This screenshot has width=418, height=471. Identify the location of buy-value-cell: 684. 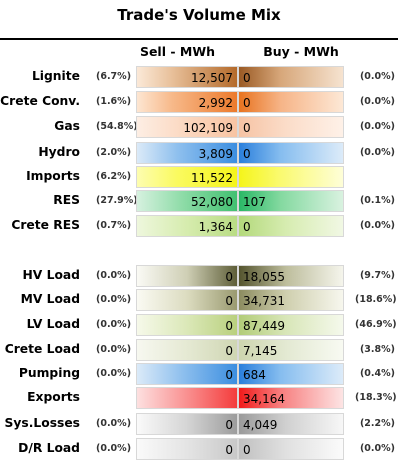
(291, 374).